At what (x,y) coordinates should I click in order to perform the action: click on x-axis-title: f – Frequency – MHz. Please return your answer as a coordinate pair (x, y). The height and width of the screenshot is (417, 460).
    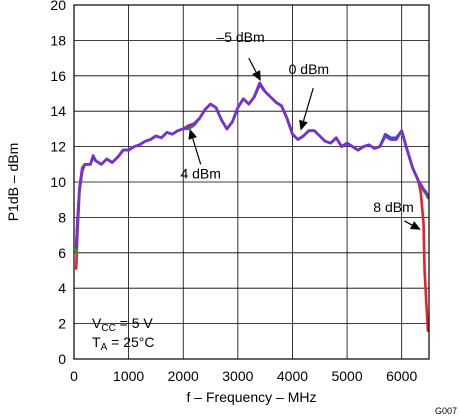
    Looking at the image, I should click on (252, 397).